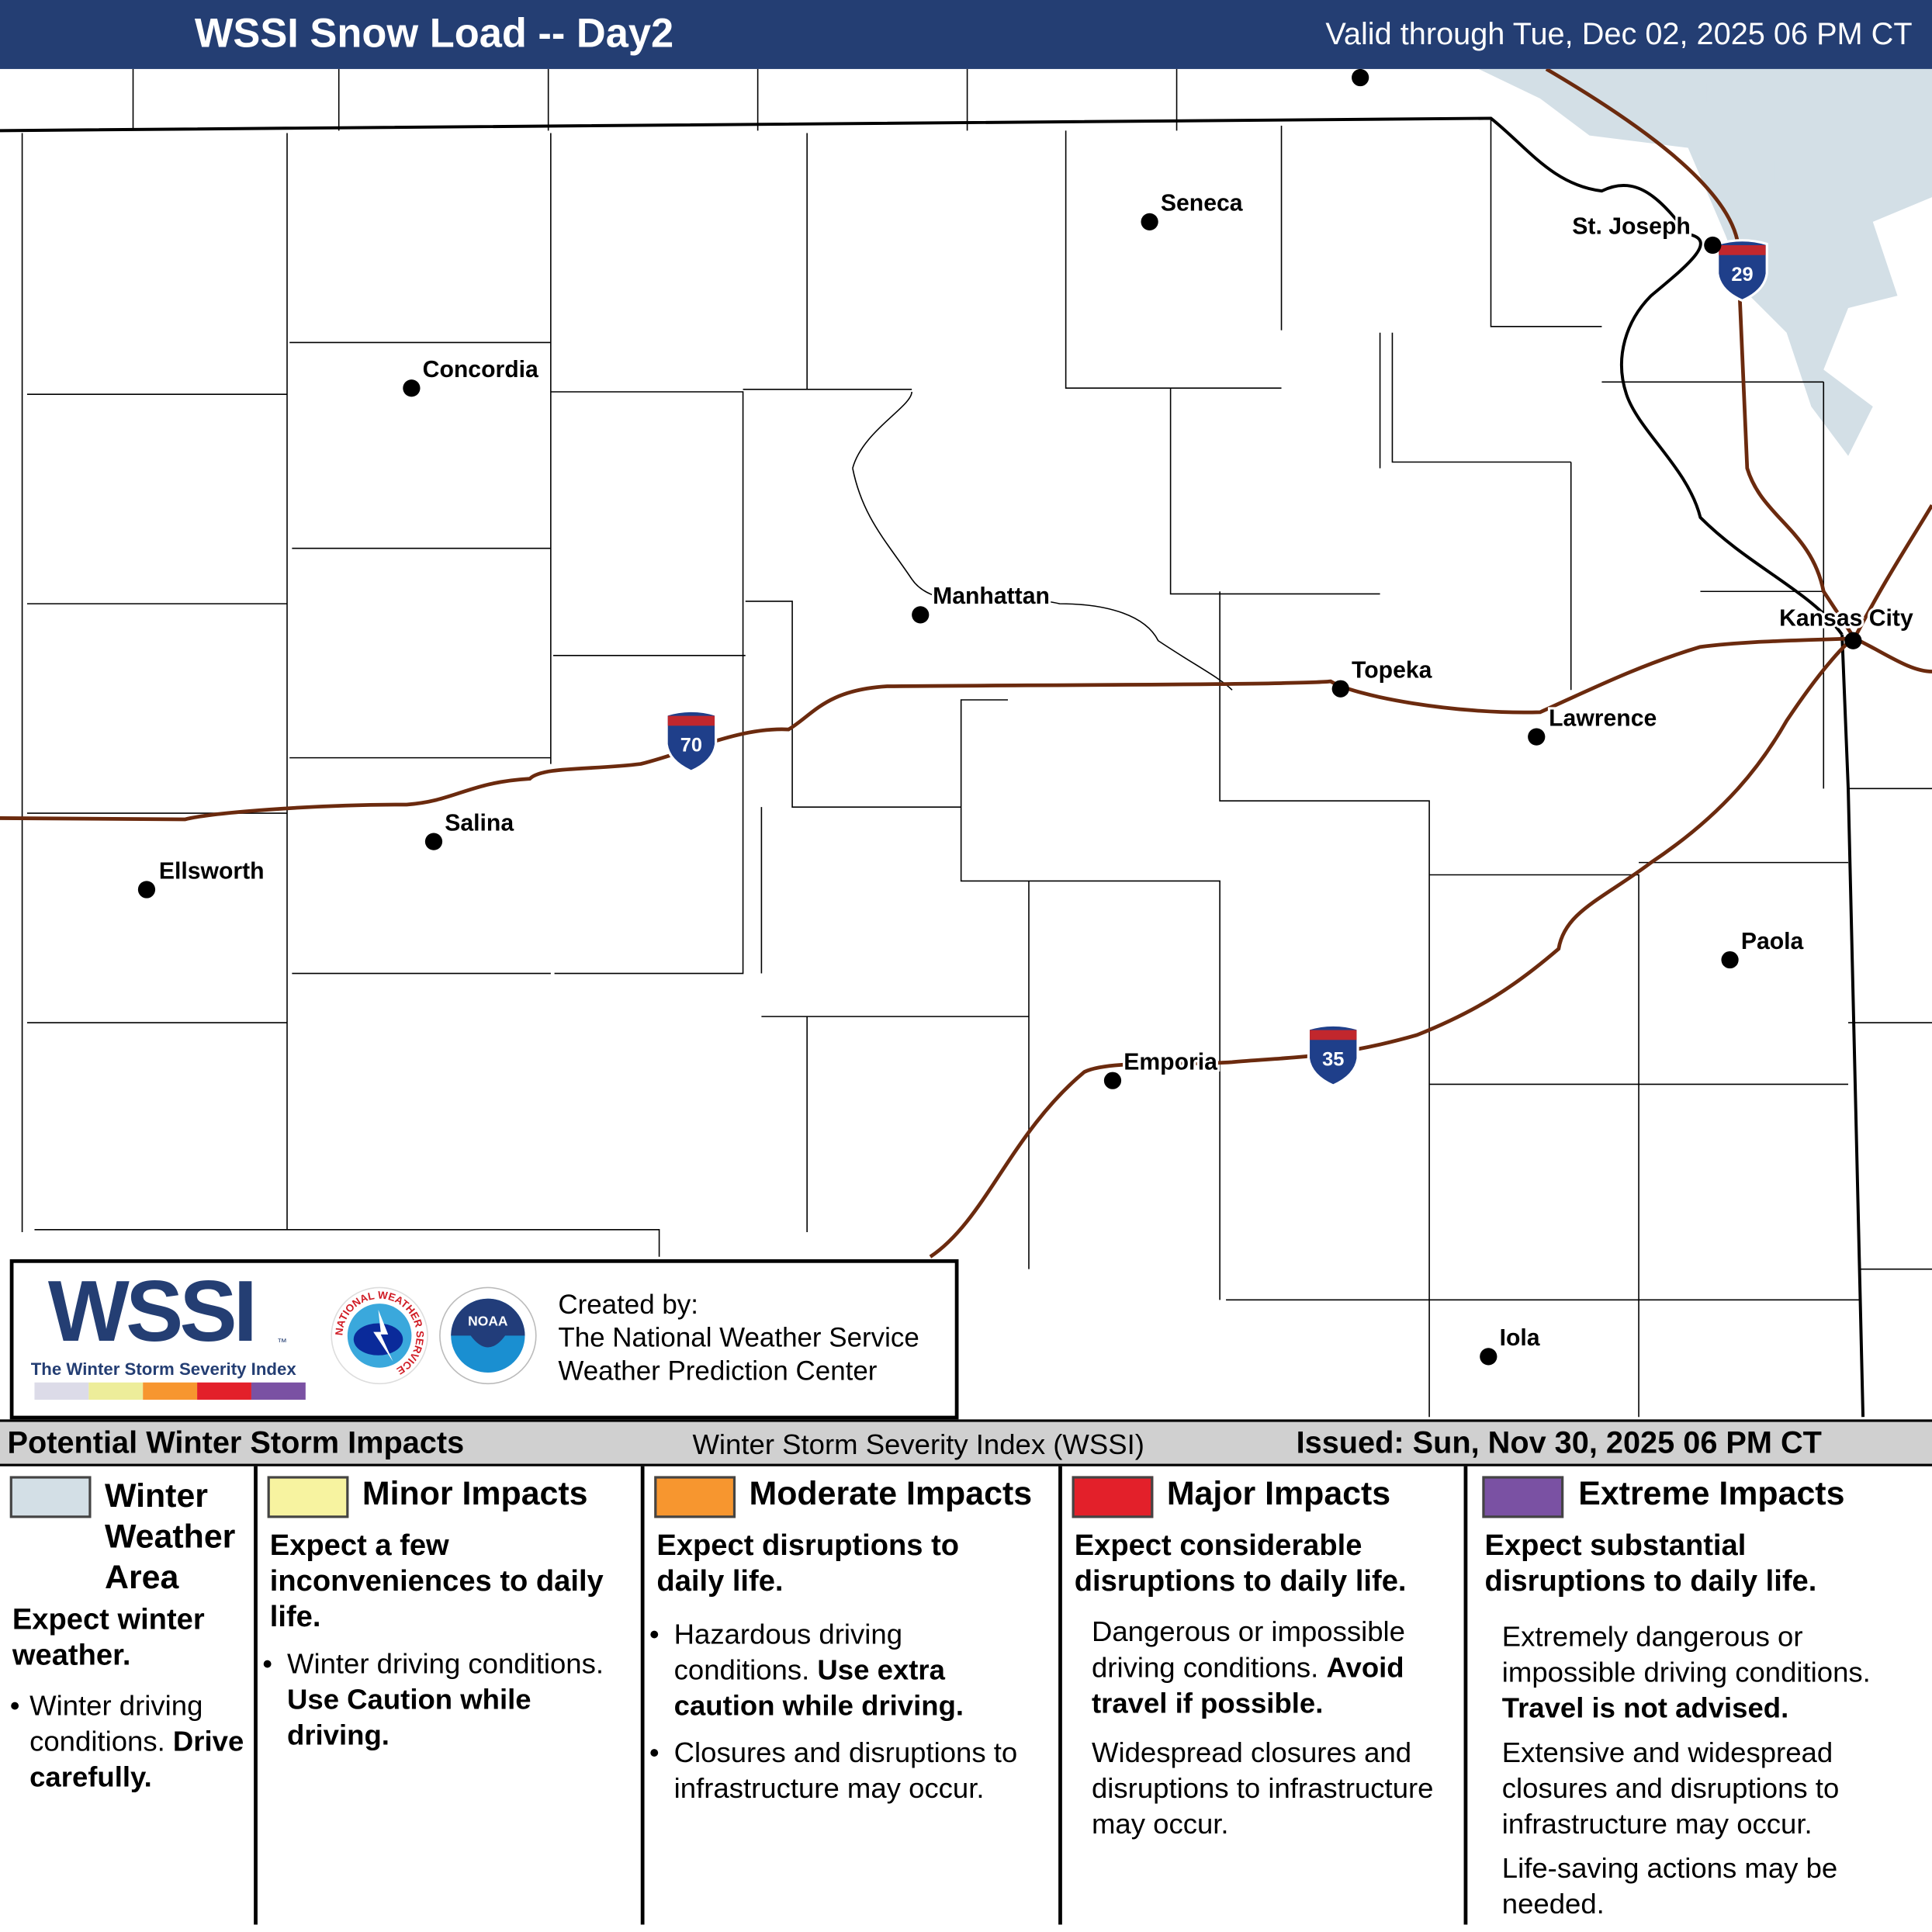 This screenshot has height=1932, width=1932. Describe the element at coordinates (628, 1304) in the screenshot. I see `credit-line: Created by:` at that location.